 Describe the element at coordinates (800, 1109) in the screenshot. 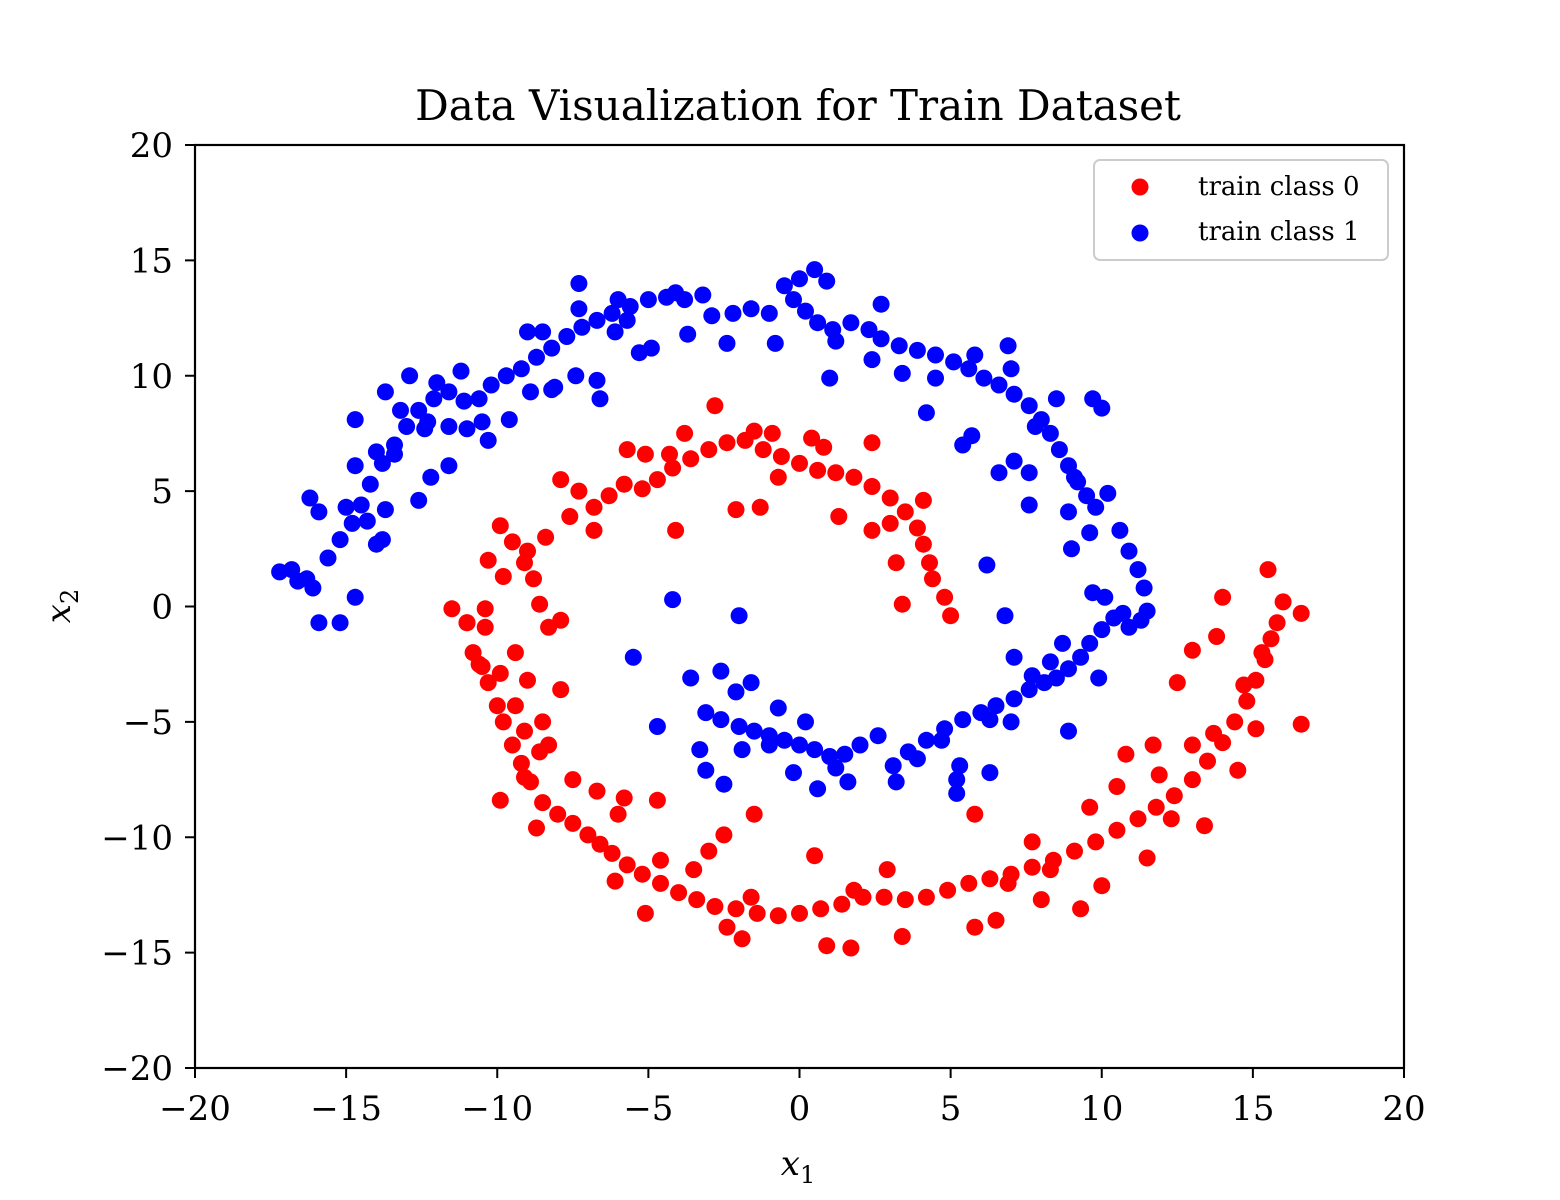

I see `x-tick-label: 0` at that location.